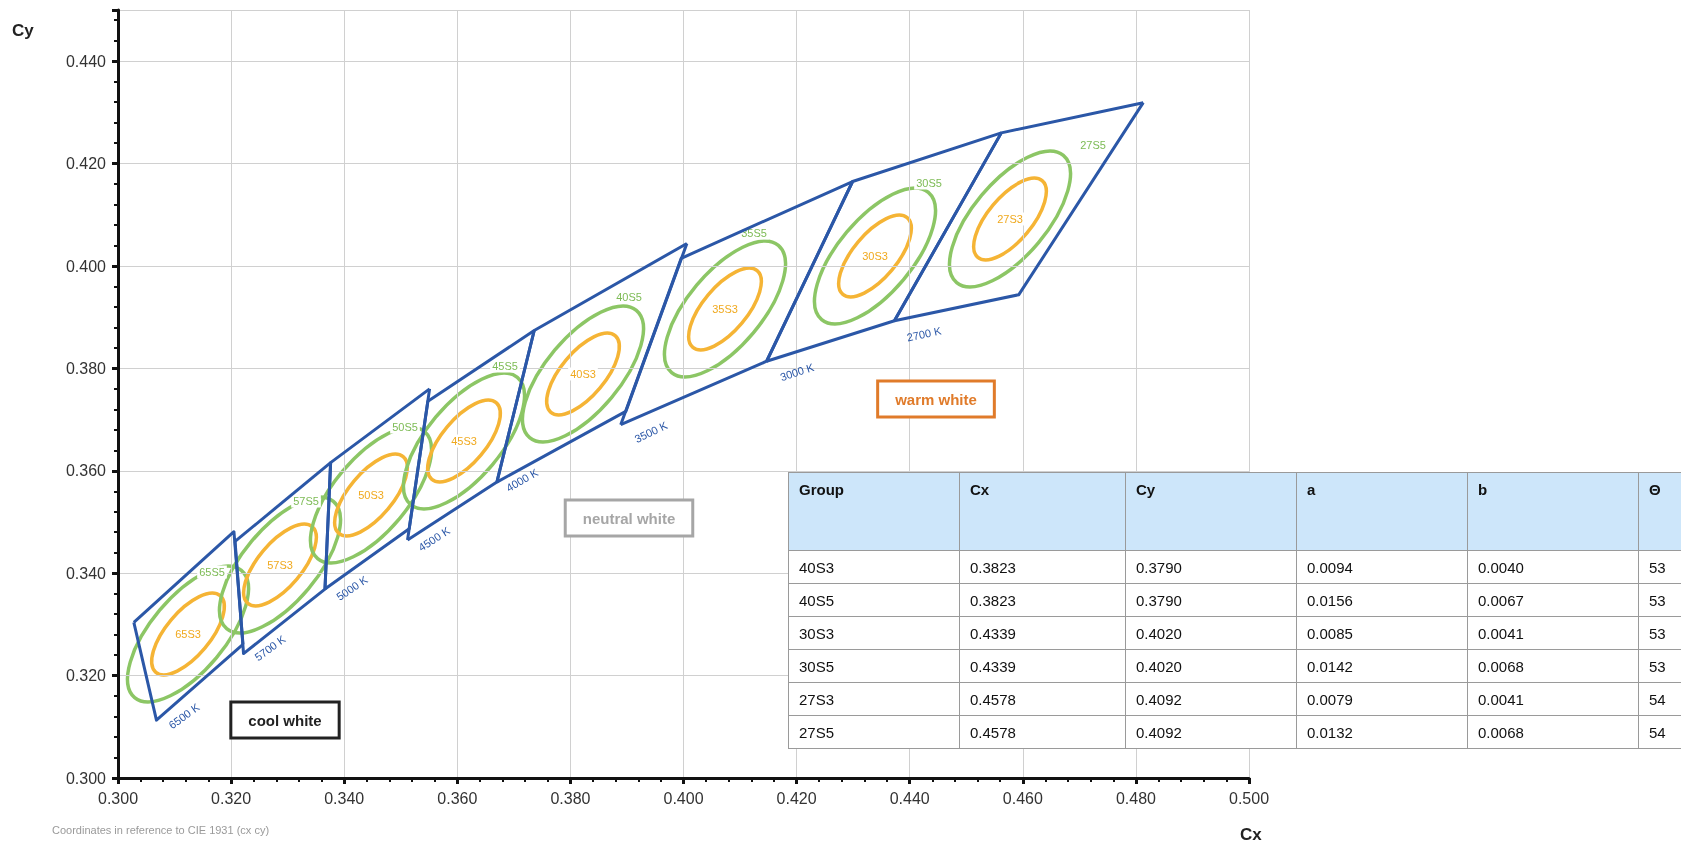 Image resolution: width=1681 pixels, height=846 pixels. What do you see at coordinates (1330, 567) in the screenshot?
I see `text: 0.0094` at bounding box center [1330, 567].